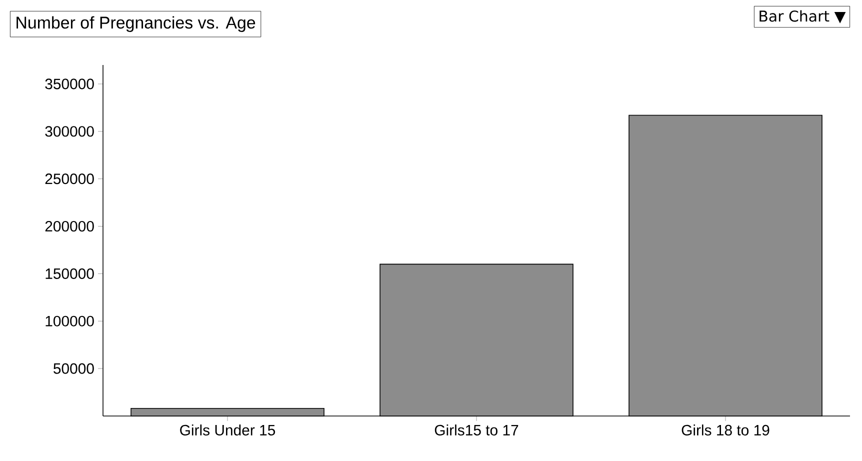 Image resolution: width=862 pixels, height=461 pixels. Describe the element at coordinates (136, 24) in the screenshot. I see `chart-title: Number of Pregnancies vs. Age` at that location.